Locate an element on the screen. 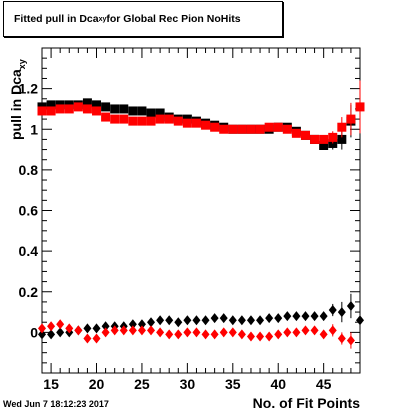 The image size is (400, 414). x-tick-label: 30 is located at coordinates (188, 384).